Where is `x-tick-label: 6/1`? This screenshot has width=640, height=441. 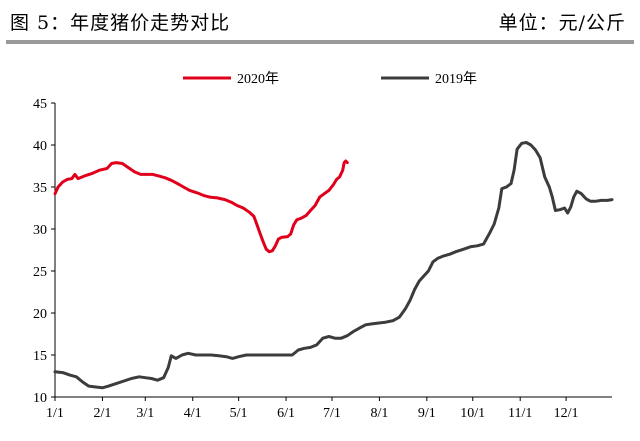 x-tick-label: 6/1 is located at coordinates (286, 413).